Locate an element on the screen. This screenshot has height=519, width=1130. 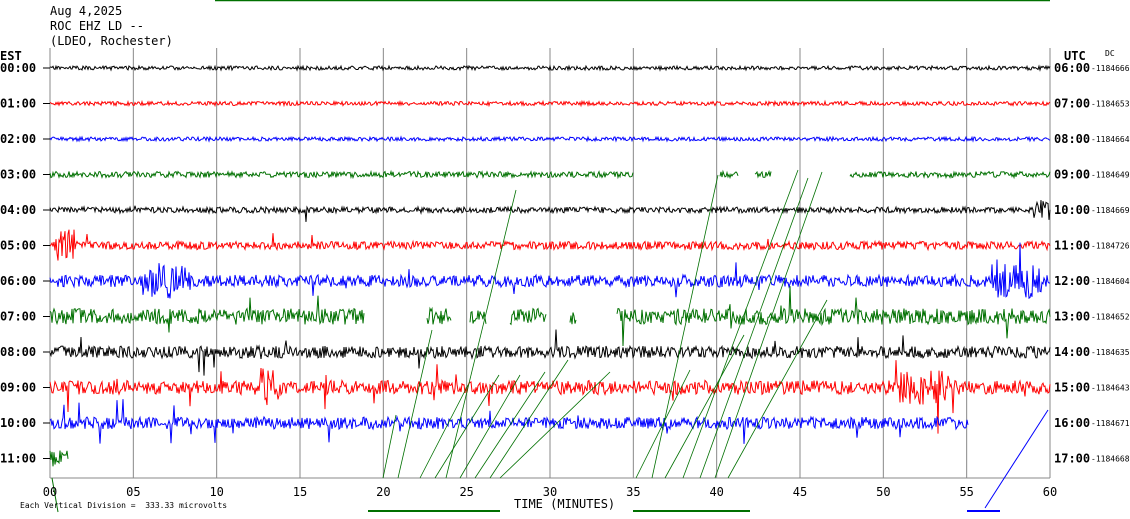
header-station: ROC EHZ LD -- is located at coordinates (97, 26).